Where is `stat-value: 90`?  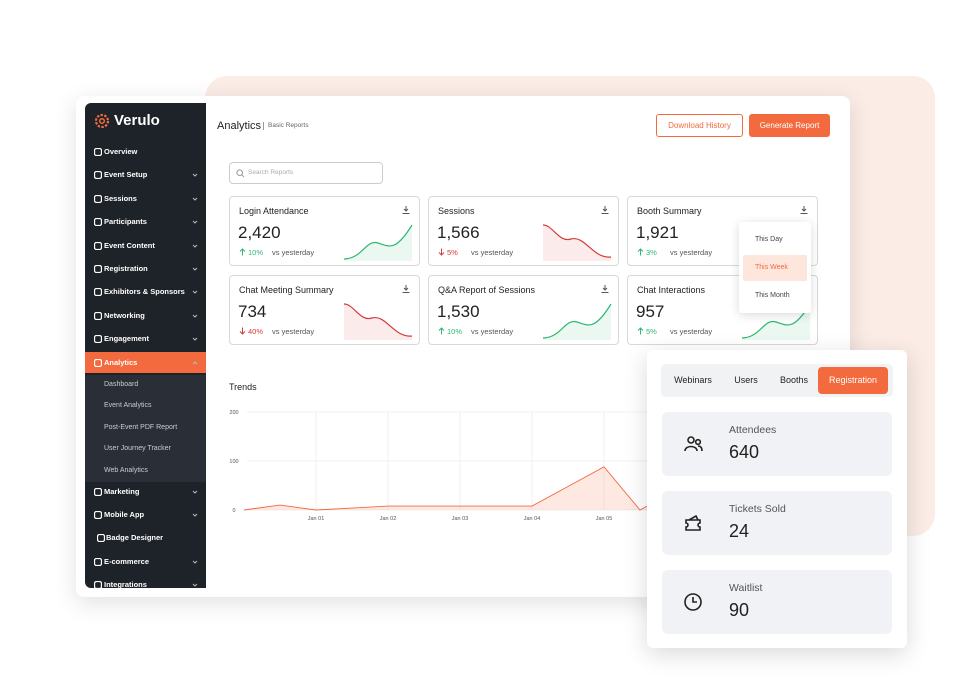 stat-value: 90 is located at coordinates (739, 610).